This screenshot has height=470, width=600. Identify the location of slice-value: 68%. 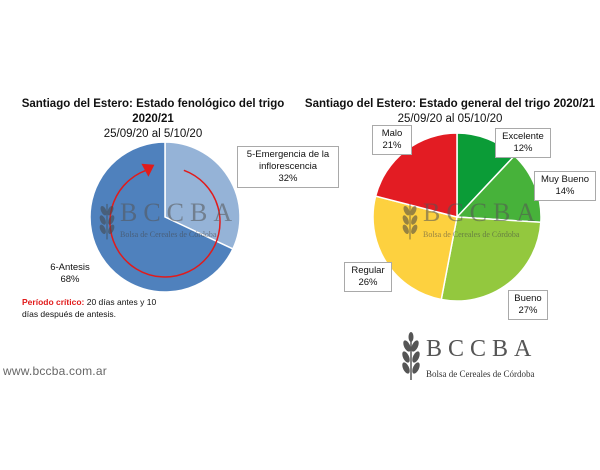
(70, 279).